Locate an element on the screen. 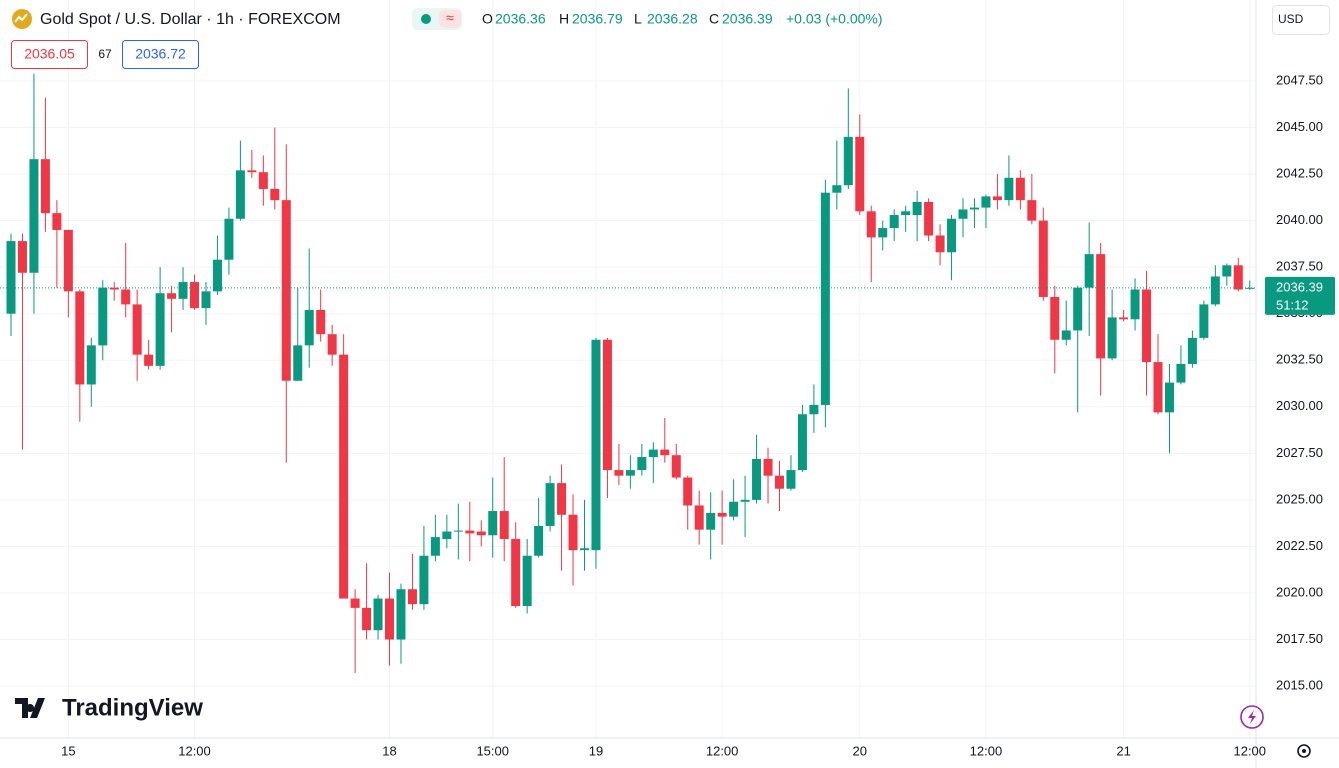  last-price-tag is located at coordinates (1300, 295).